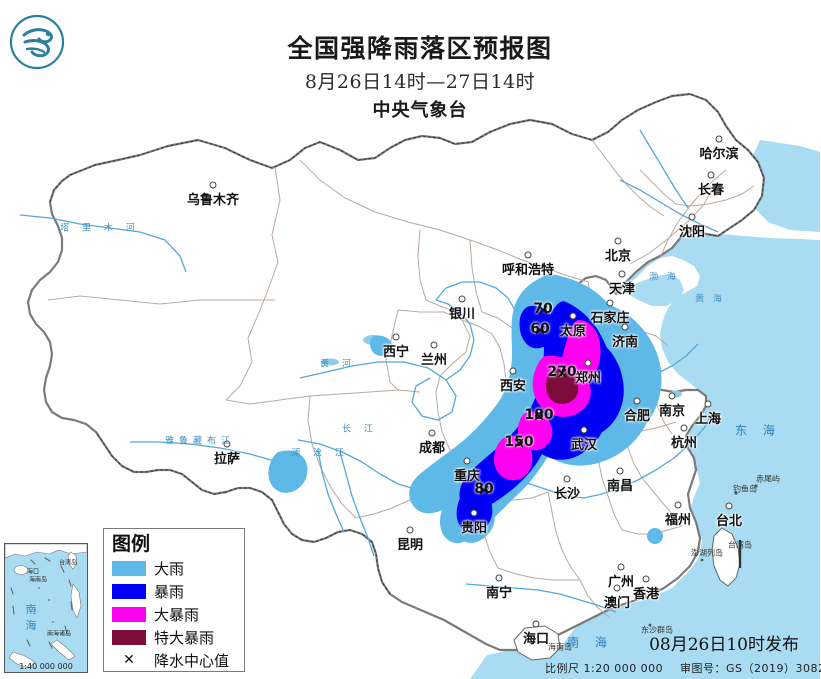  Describe the element at coordinates (184, 638) in the screenshot. I see `legend-item-label: 特大暴雨` at that location.